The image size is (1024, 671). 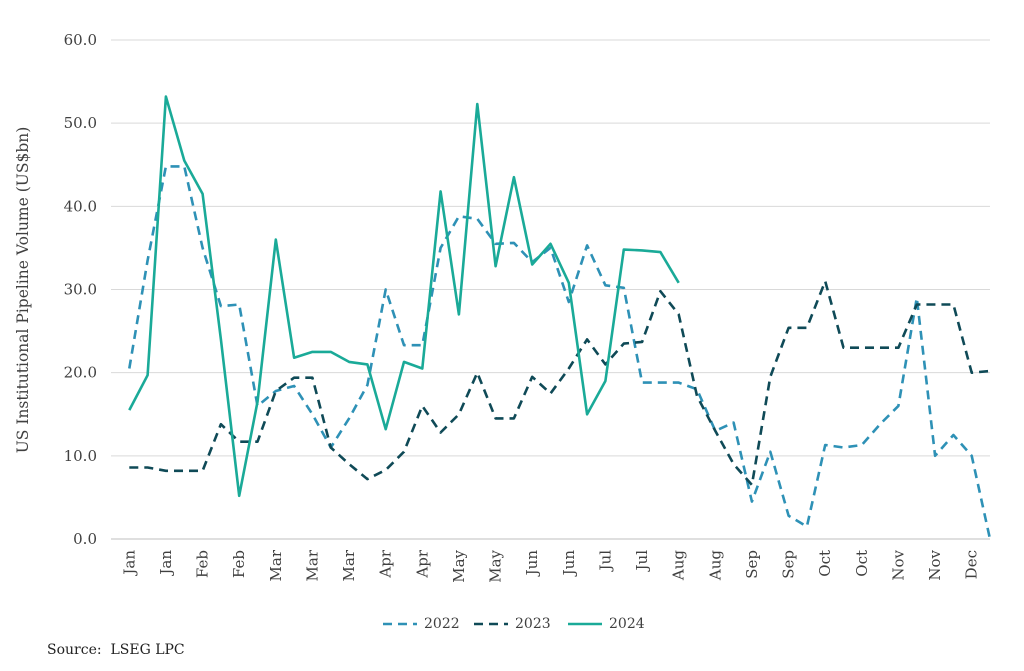 What do you see at coordinates (80, 206) in the screenshot?
I see `y-tick-label: 40.0` at bounding box center [80, 206].